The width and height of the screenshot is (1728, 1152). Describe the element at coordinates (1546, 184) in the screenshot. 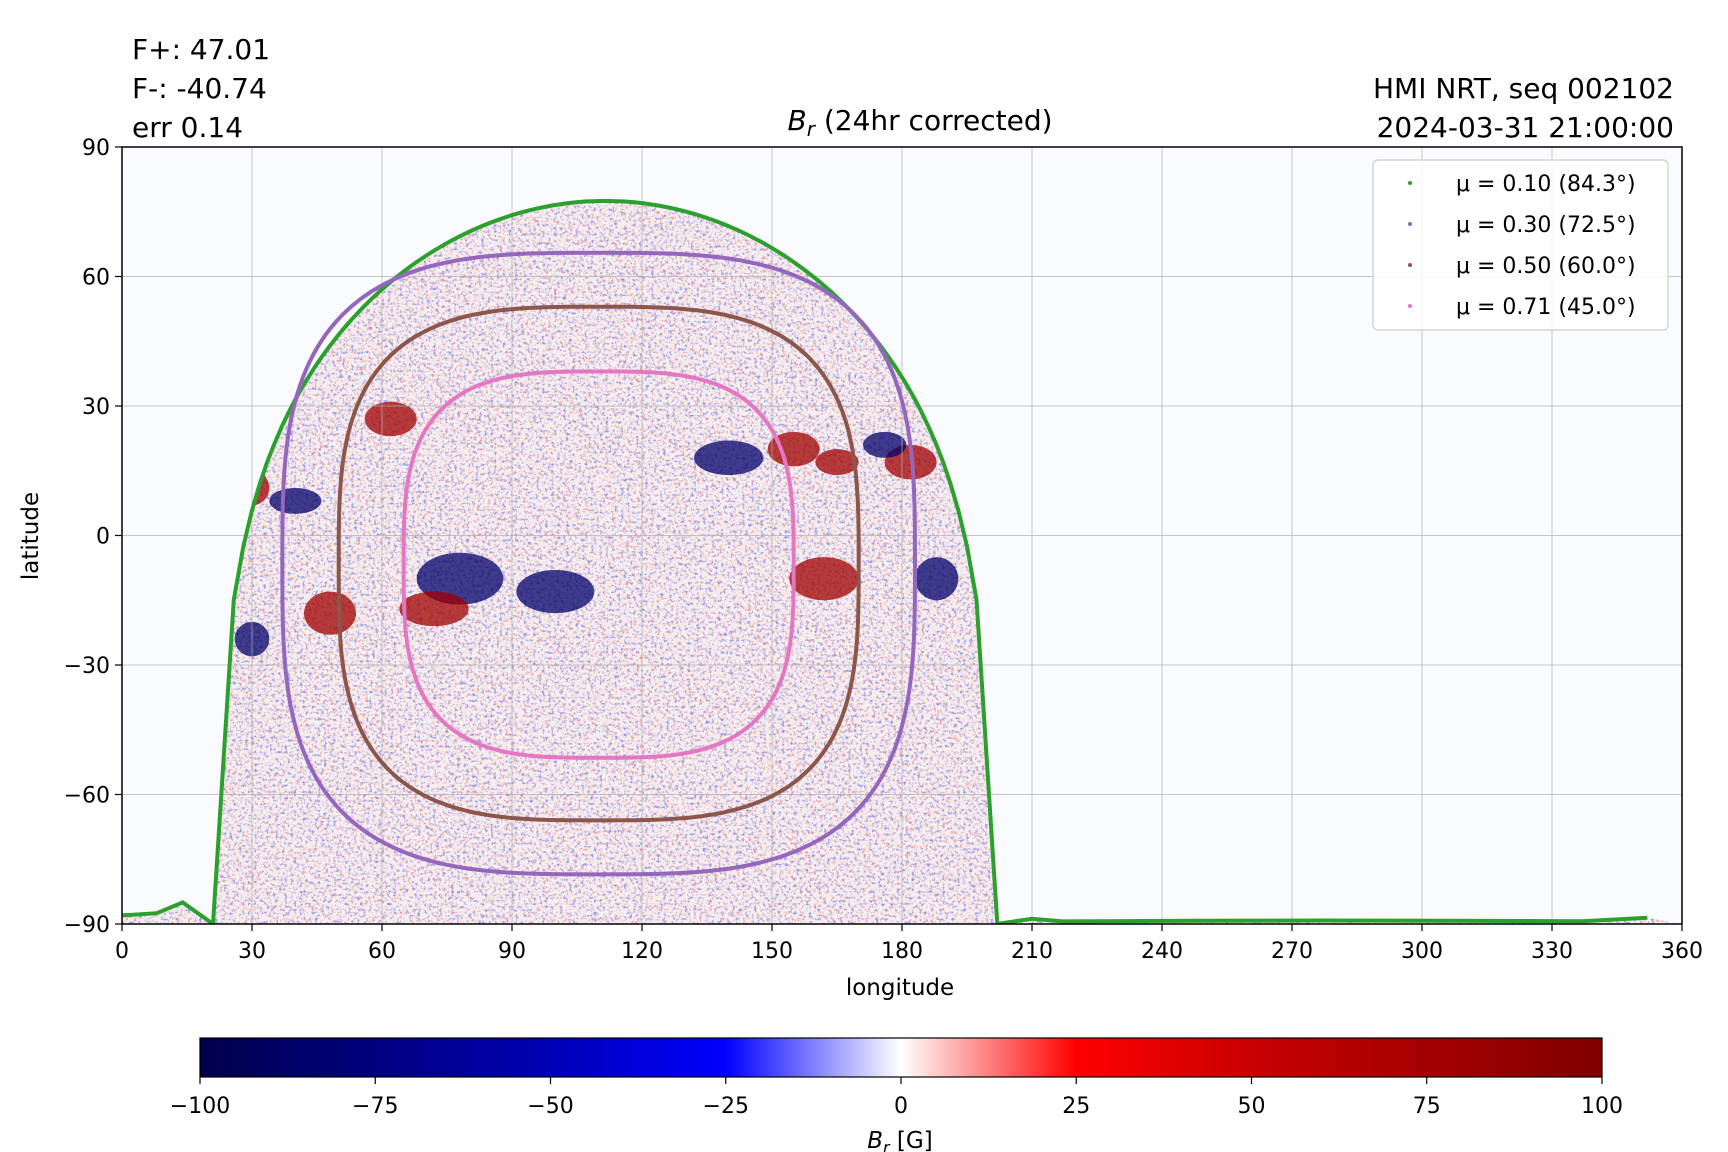

I see `legend-label: μ = 0.10 (84.3°)` at that location.